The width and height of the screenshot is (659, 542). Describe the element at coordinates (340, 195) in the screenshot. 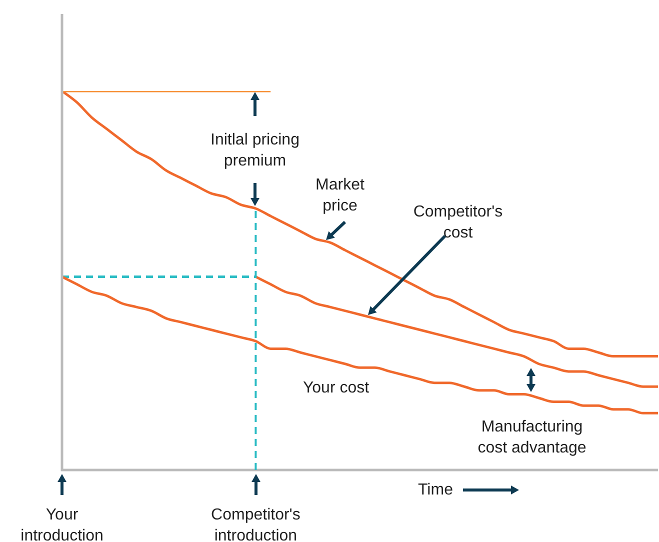

I see `annotation: Market price` at that location.